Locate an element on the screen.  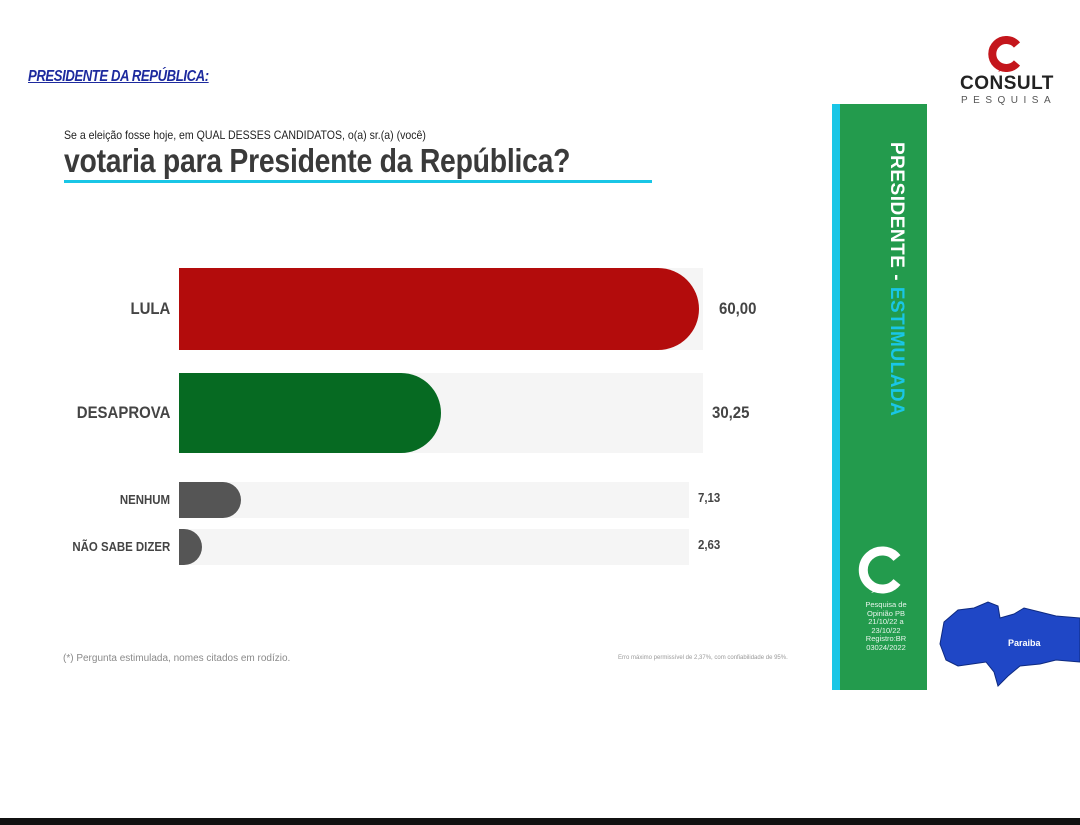
value-label: 30,25 is located at coordinates (731, 412).